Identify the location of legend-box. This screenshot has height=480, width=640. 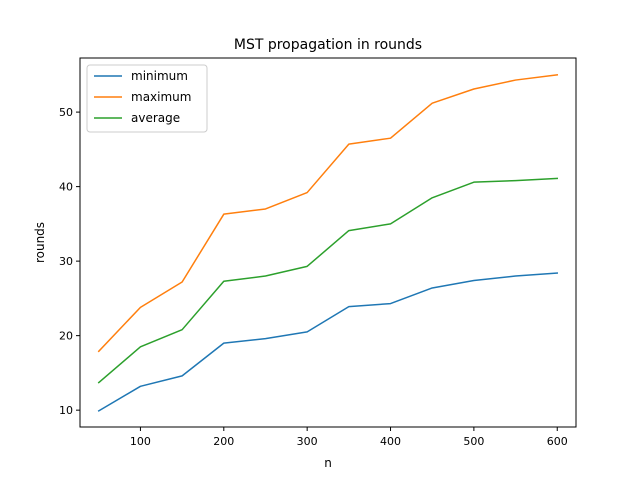
(147, 98).